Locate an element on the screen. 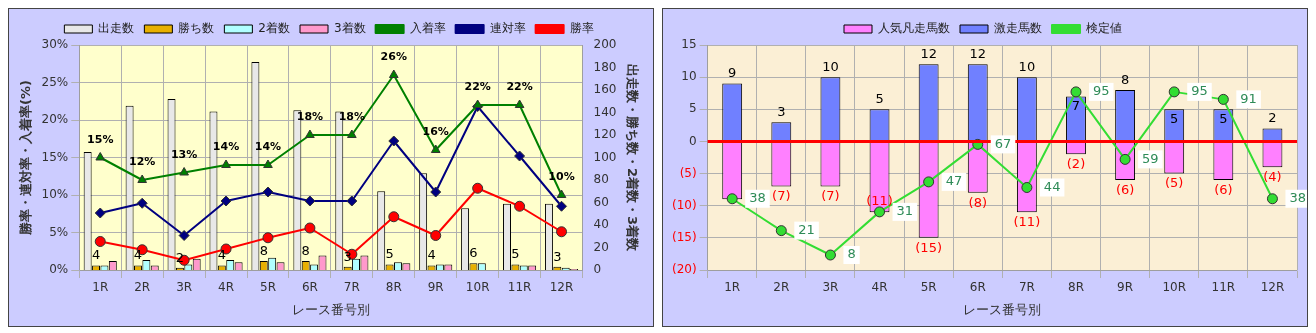 The width and height of the screenshot is (1316, 333). y-tick-label: 5% is located at coordinates (59, 231).